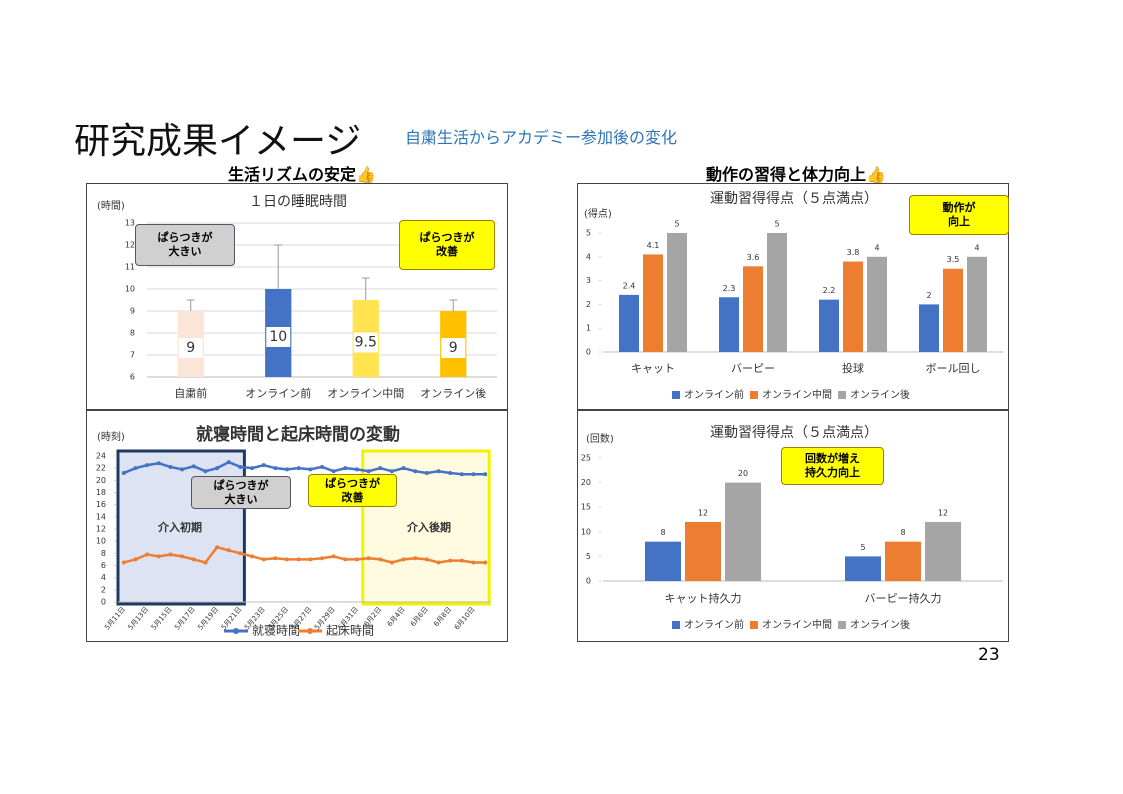  I want to click on section-heading: 動作の習得と体力向上👍, so click(796, 174).